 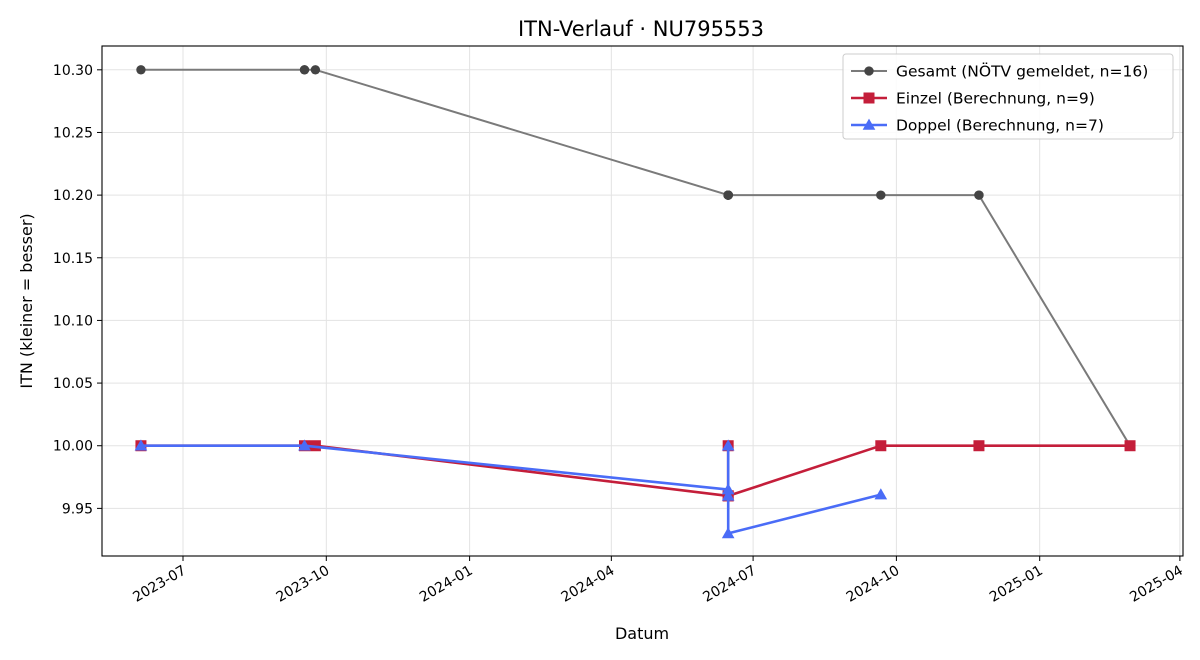 What do you see at coordinates (73, 384) in the screenshot?
I see `y-tick-label: 10.05` at bounding box center [73, 384].